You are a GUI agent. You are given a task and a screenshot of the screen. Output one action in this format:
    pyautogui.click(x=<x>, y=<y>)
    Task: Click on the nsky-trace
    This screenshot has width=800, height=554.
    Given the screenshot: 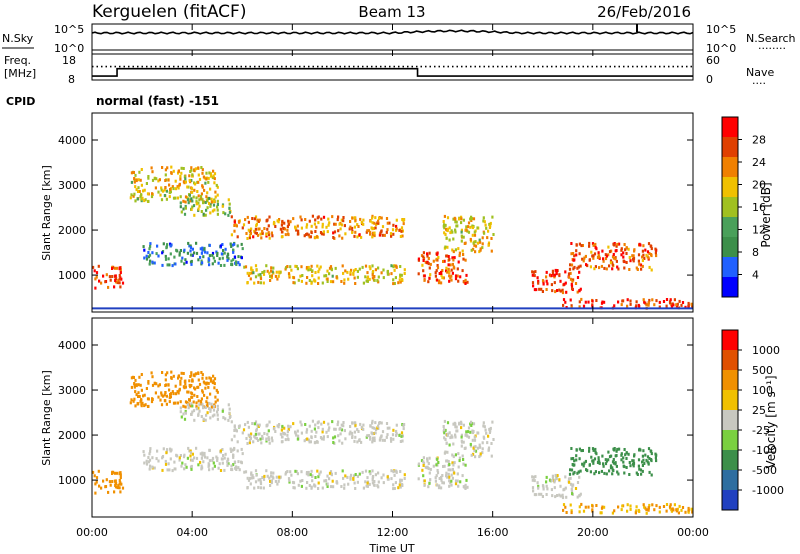 What is the action you would take?
    pyautogui.click(x=392, y=32)
    